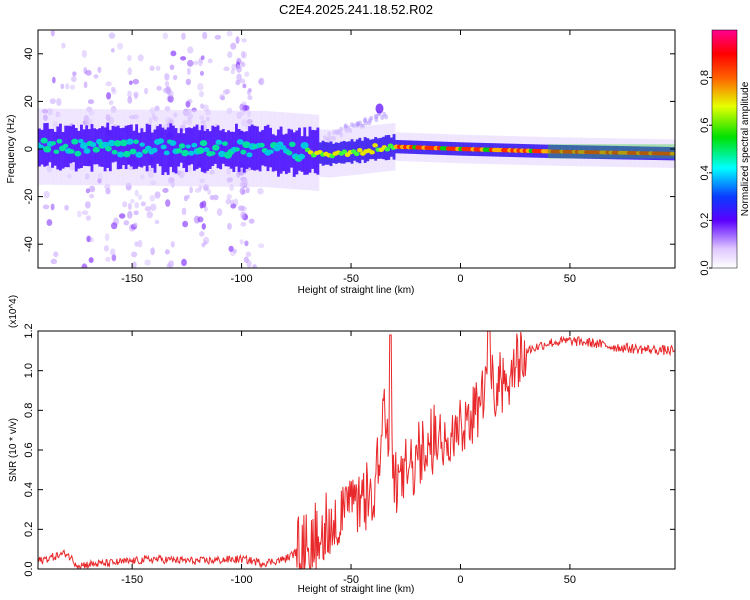  I want to click on spectrogram-x-tick-label: 0, so click(460, 279).